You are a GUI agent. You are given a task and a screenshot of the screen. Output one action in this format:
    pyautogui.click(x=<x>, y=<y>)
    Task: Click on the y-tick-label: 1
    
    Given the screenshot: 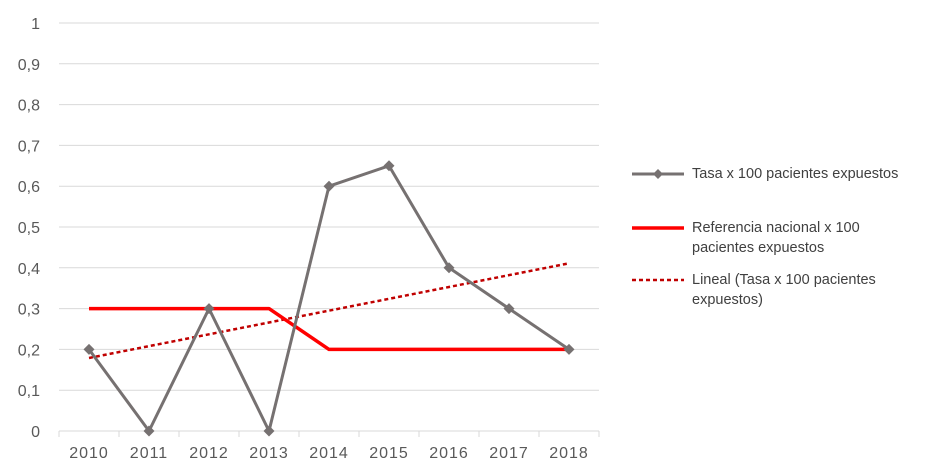 What is the action you would take?
    pyautogui.click(x=35, y=24)
    